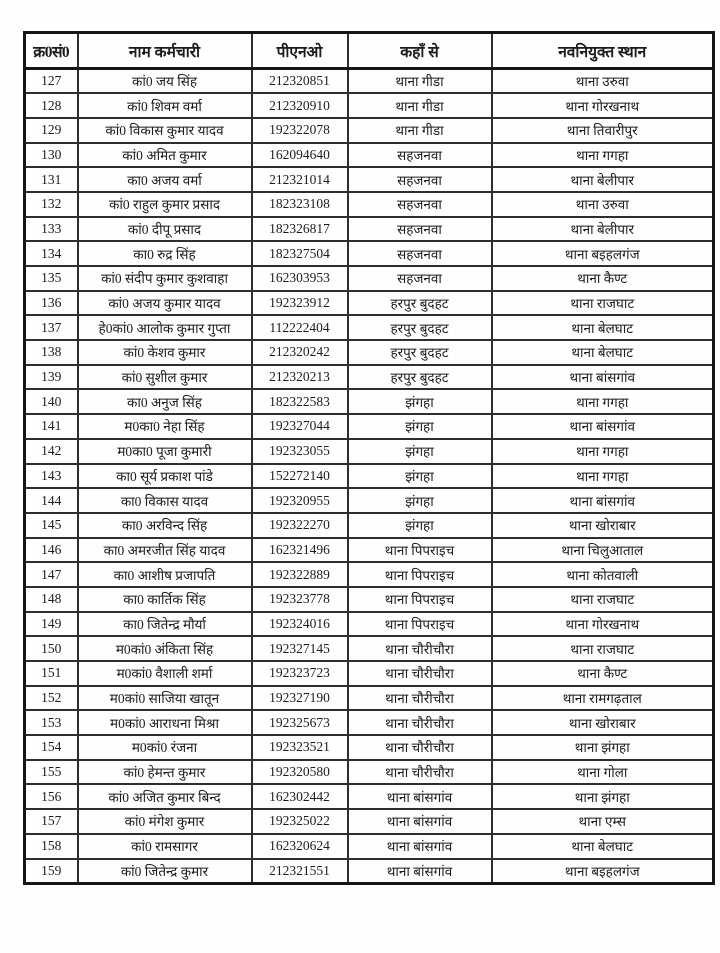  I want to click on cell-name: का0 जितेन्द्र मौर्या, so click(164, 624).